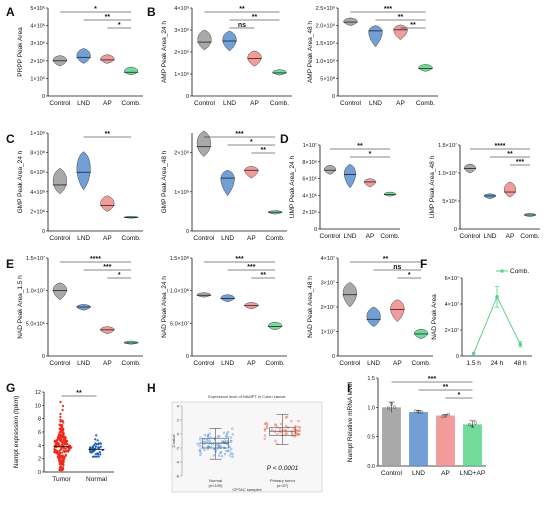  What do you see at coordinates (178, 420) in the screenshot?
I see `panel-h-y-tick-label: 2` at bounding box center [178, 420].